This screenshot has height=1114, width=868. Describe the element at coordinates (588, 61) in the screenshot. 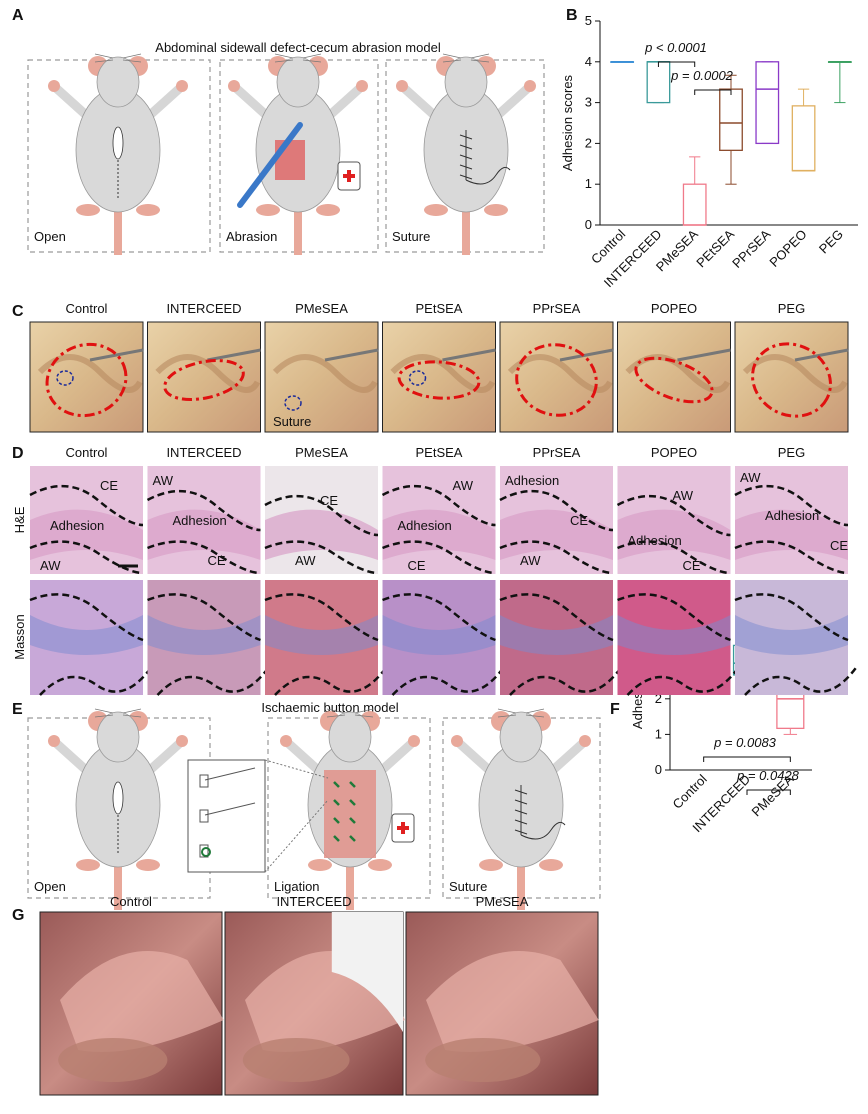

I see `y-tick-label: 4` at that location.